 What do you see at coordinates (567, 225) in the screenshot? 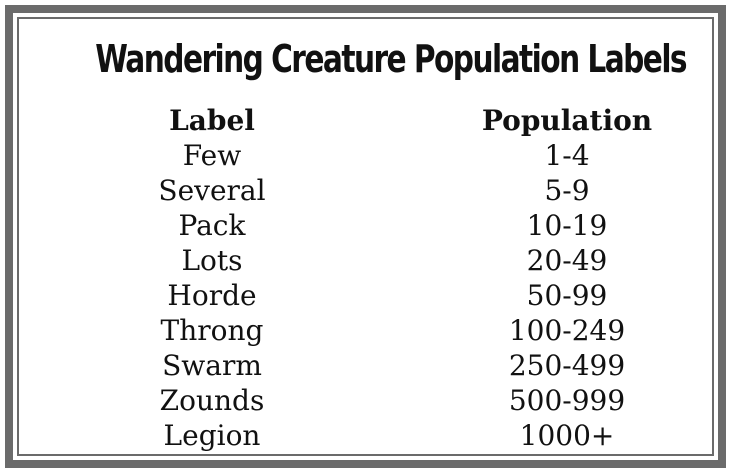
I see `row-population: 10-19` at bounding box center [567, 225].